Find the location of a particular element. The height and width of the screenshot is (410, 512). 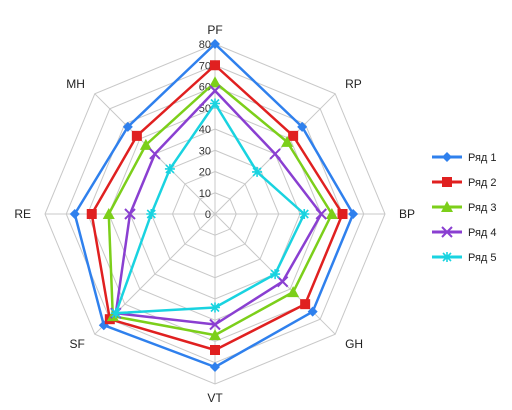

axis-label-sf: SF is located at coordinates (77, 344).